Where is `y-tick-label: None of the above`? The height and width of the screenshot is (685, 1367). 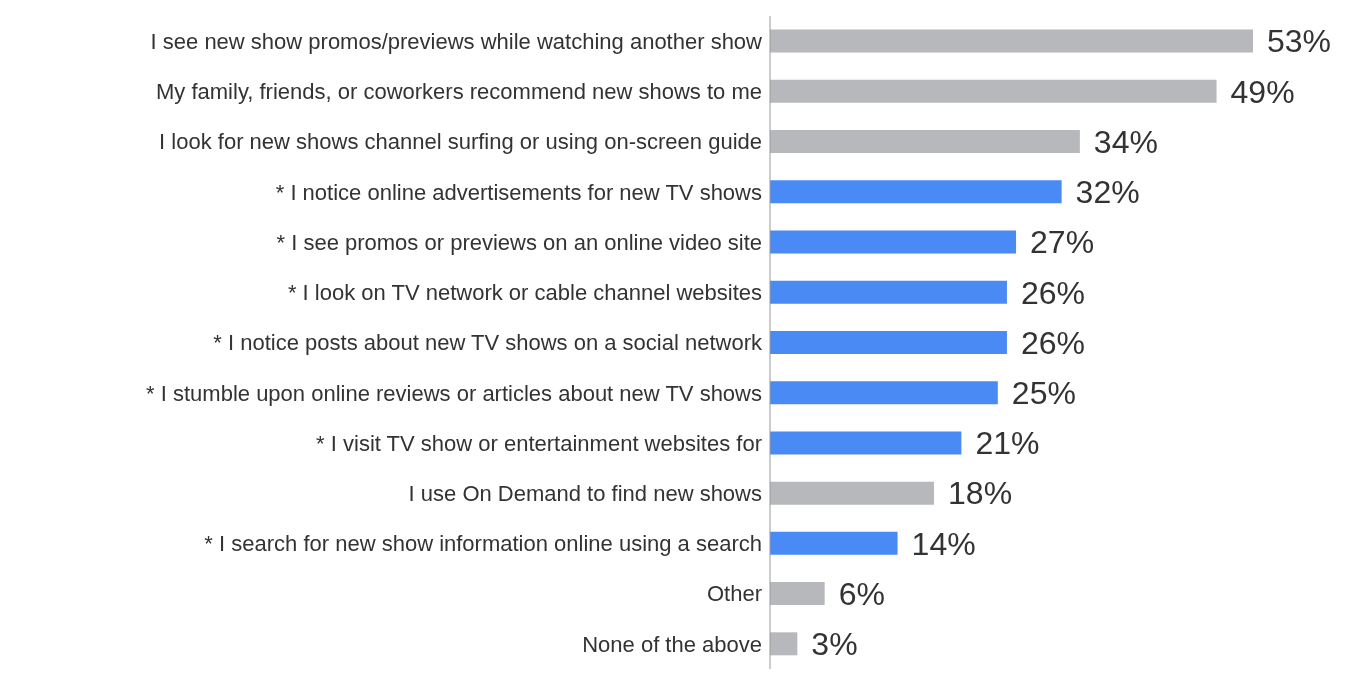 y-tick-label: None of the above is located at coordinates (672, 644).